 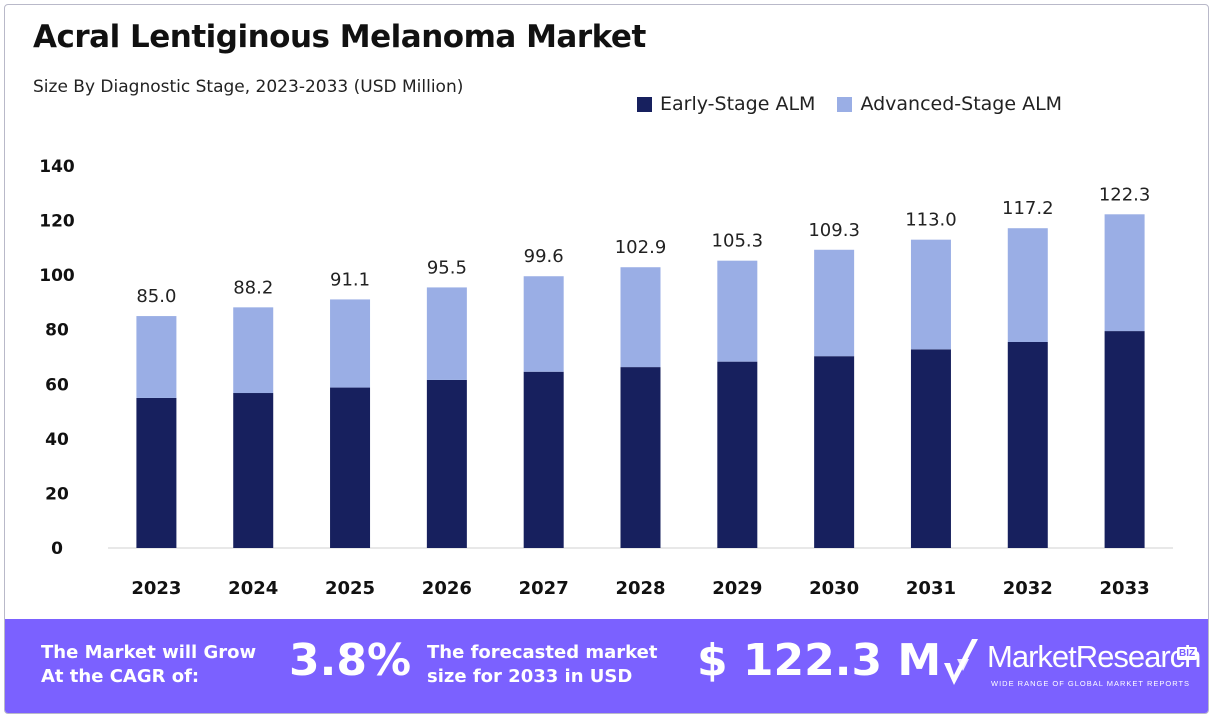 What do you see at coordinates (447, 588) in the screenshot?
I see `x-tick-label: 2026` at bounding box center [447, 588].